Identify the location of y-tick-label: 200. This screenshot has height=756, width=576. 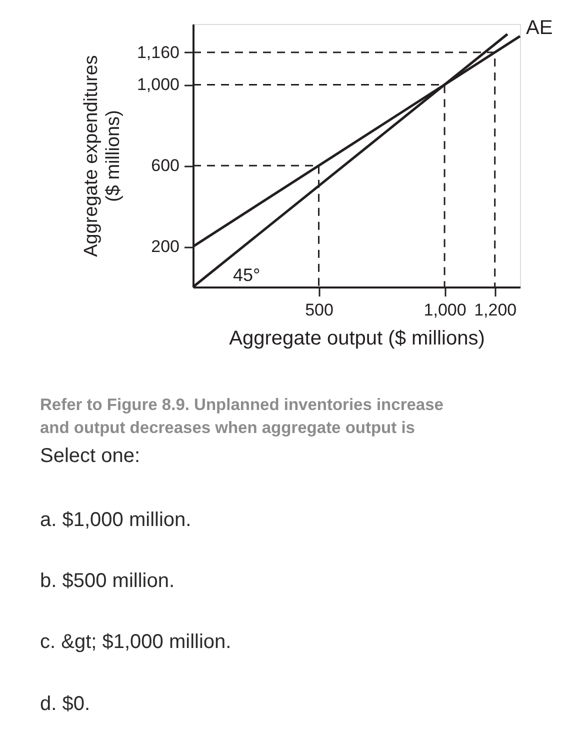
(165, 246).